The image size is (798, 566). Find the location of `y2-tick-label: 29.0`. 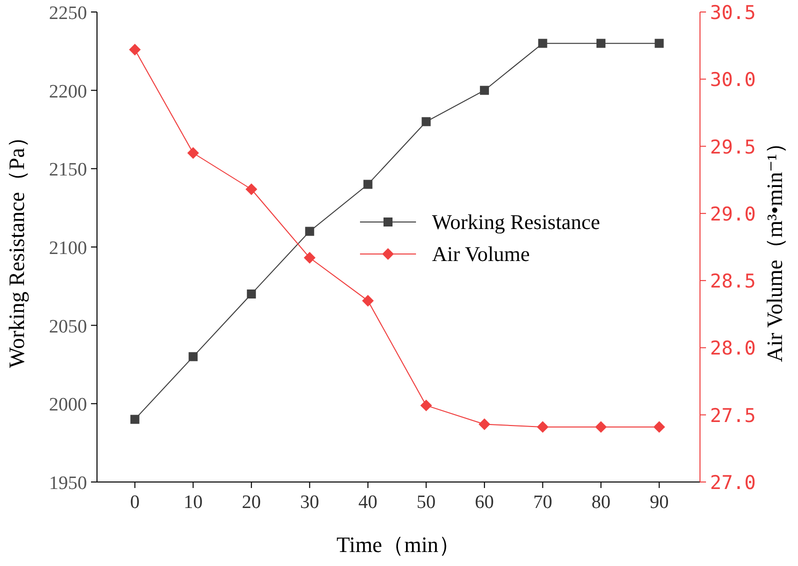

y2-tick-label: 29.0 is located at coordinates (733, 214).